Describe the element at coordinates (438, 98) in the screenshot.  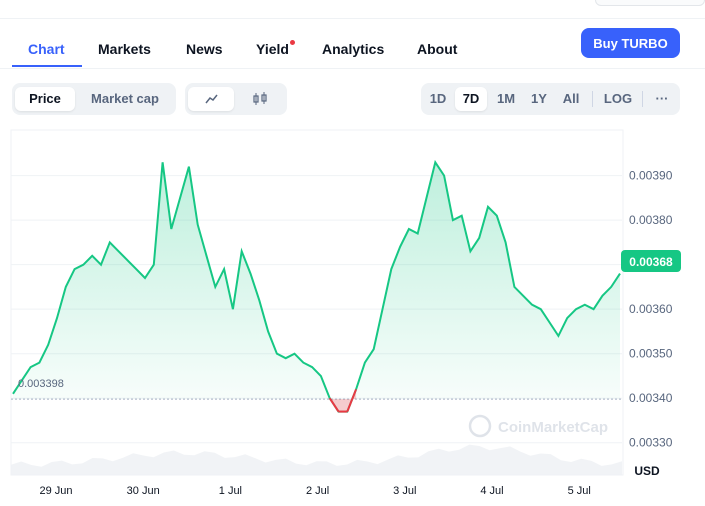
I see `range-1d: 1D` at that location.